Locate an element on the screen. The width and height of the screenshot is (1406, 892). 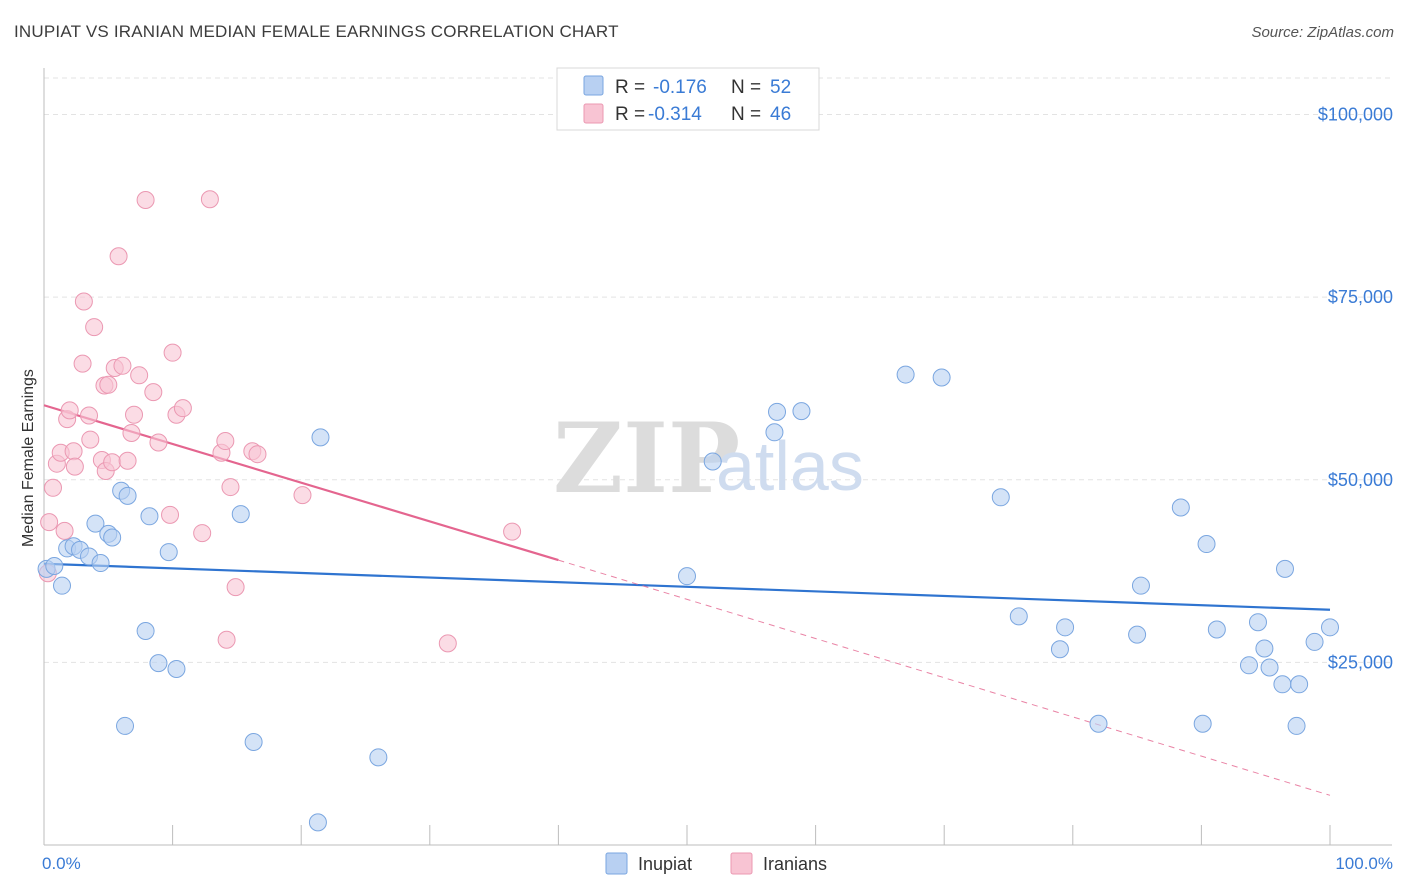
legend-r-label-inupiat: R = is located at coordinates (630, 87).